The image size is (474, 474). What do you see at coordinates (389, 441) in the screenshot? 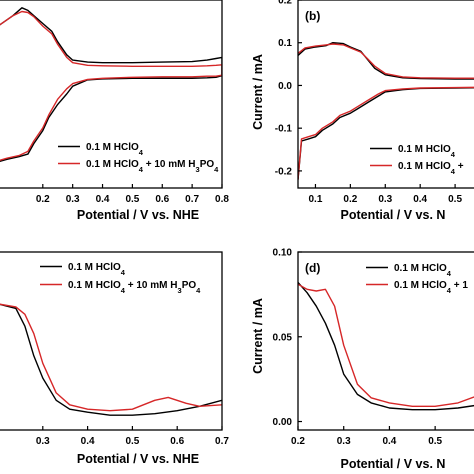
I see `panel-d-xtick-label: 0.4` at bounding box center [389, 441].